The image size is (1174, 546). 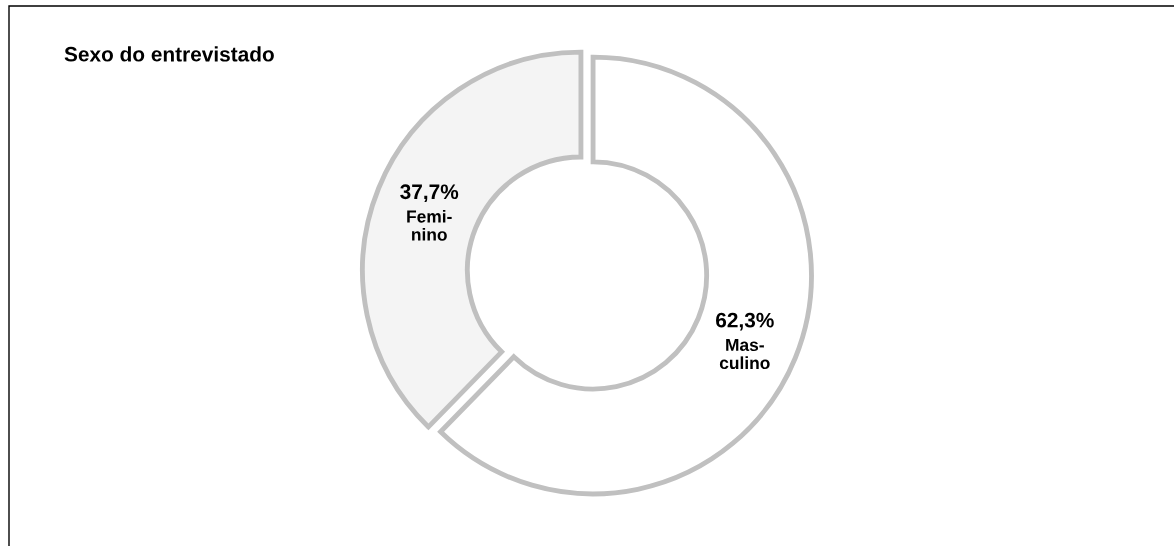 What do you see at coordinates (169, 54) in the screenshot?
I see `text: Sexo do entrevistado` at bounding box center [169, 54].